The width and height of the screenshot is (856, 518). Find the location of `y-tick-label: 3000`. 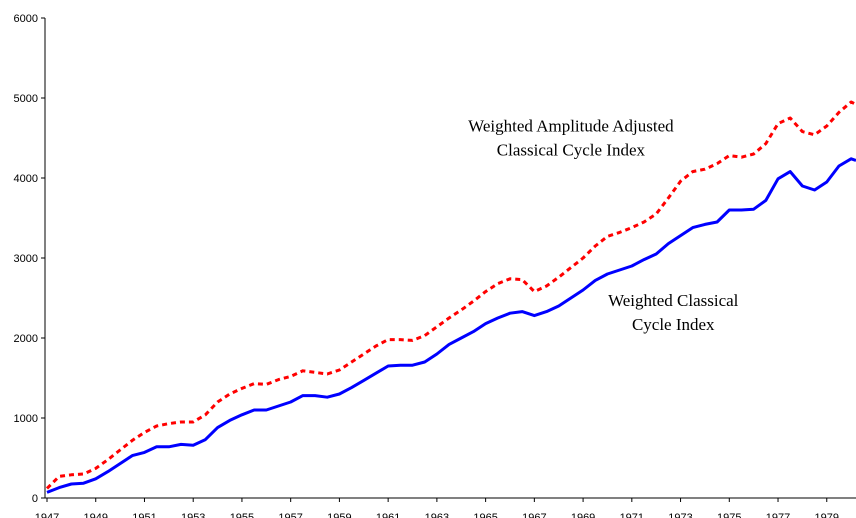

y-tick-label: 3000 is located at coordinates (26, 259).